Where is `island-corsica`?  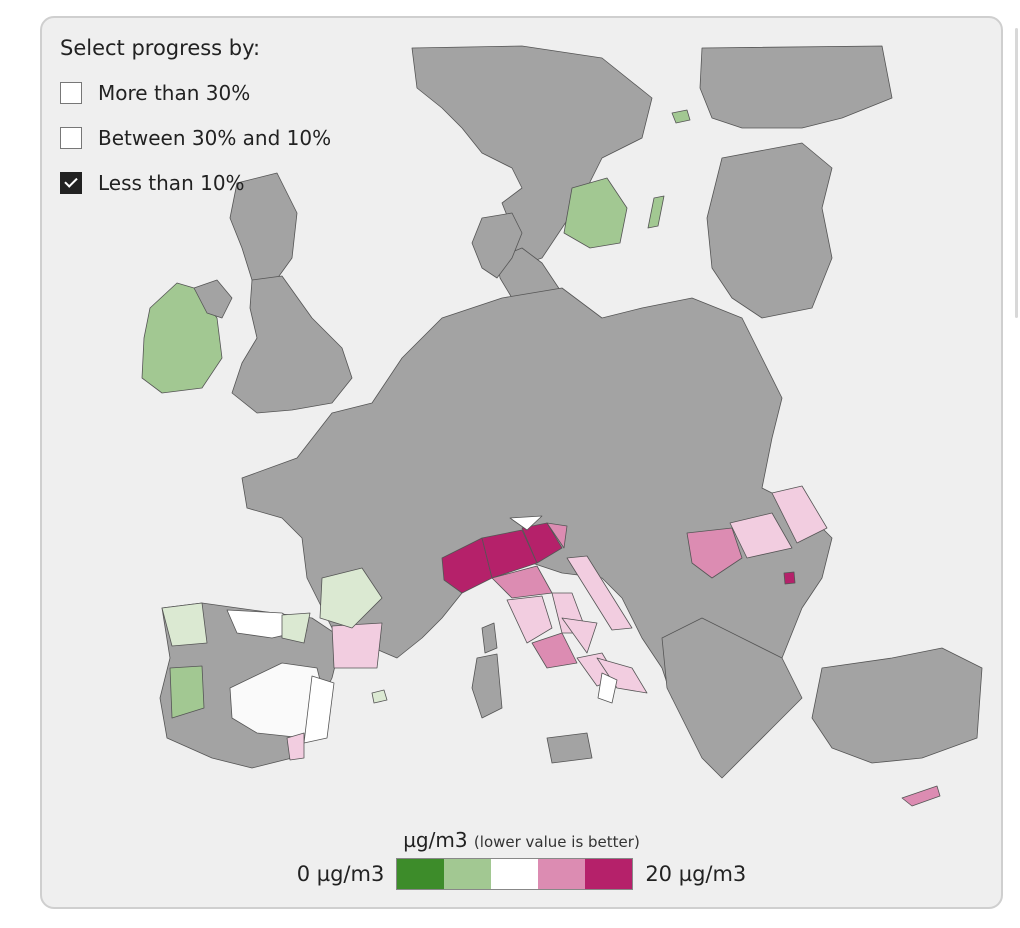
island-corsica is located at coordinates (489, 638).